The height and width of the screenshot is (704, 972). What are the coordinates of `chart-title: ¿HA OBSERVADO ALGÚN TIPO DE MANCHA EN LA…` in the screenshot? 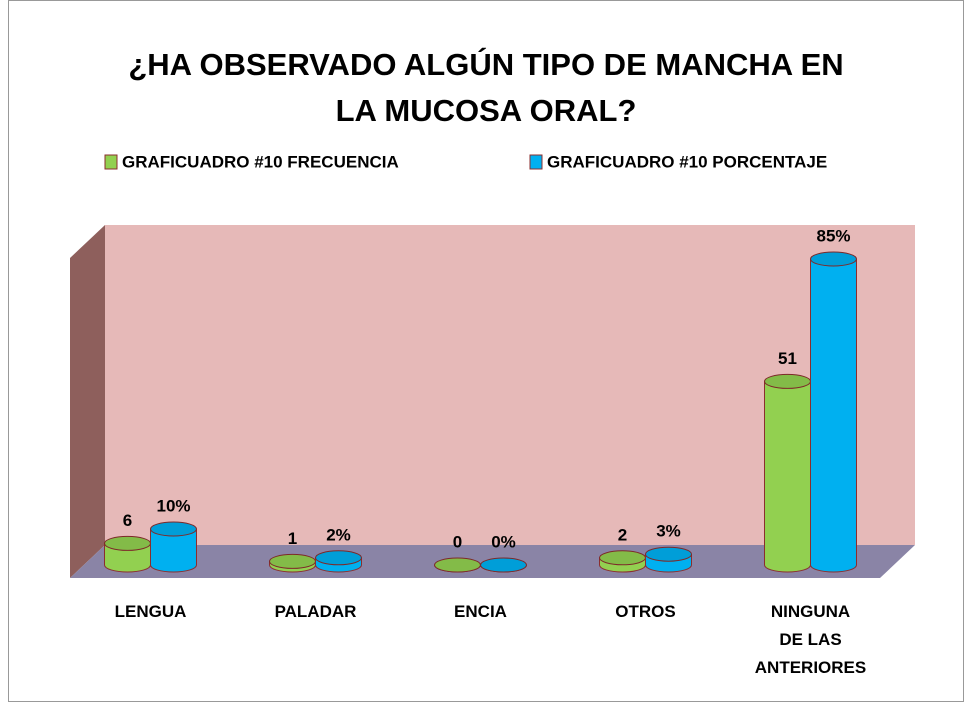 It's located at (486, 87).